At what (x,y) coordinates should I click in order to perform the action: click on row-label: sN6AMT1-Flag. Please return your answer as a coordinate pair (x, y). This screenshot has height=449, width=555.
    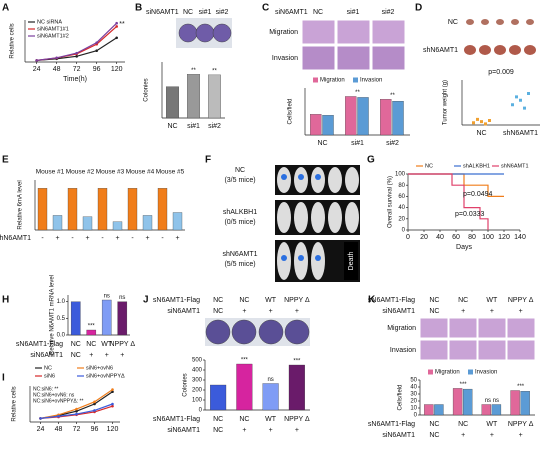
    Looking at the image, I should click on (176, 300).